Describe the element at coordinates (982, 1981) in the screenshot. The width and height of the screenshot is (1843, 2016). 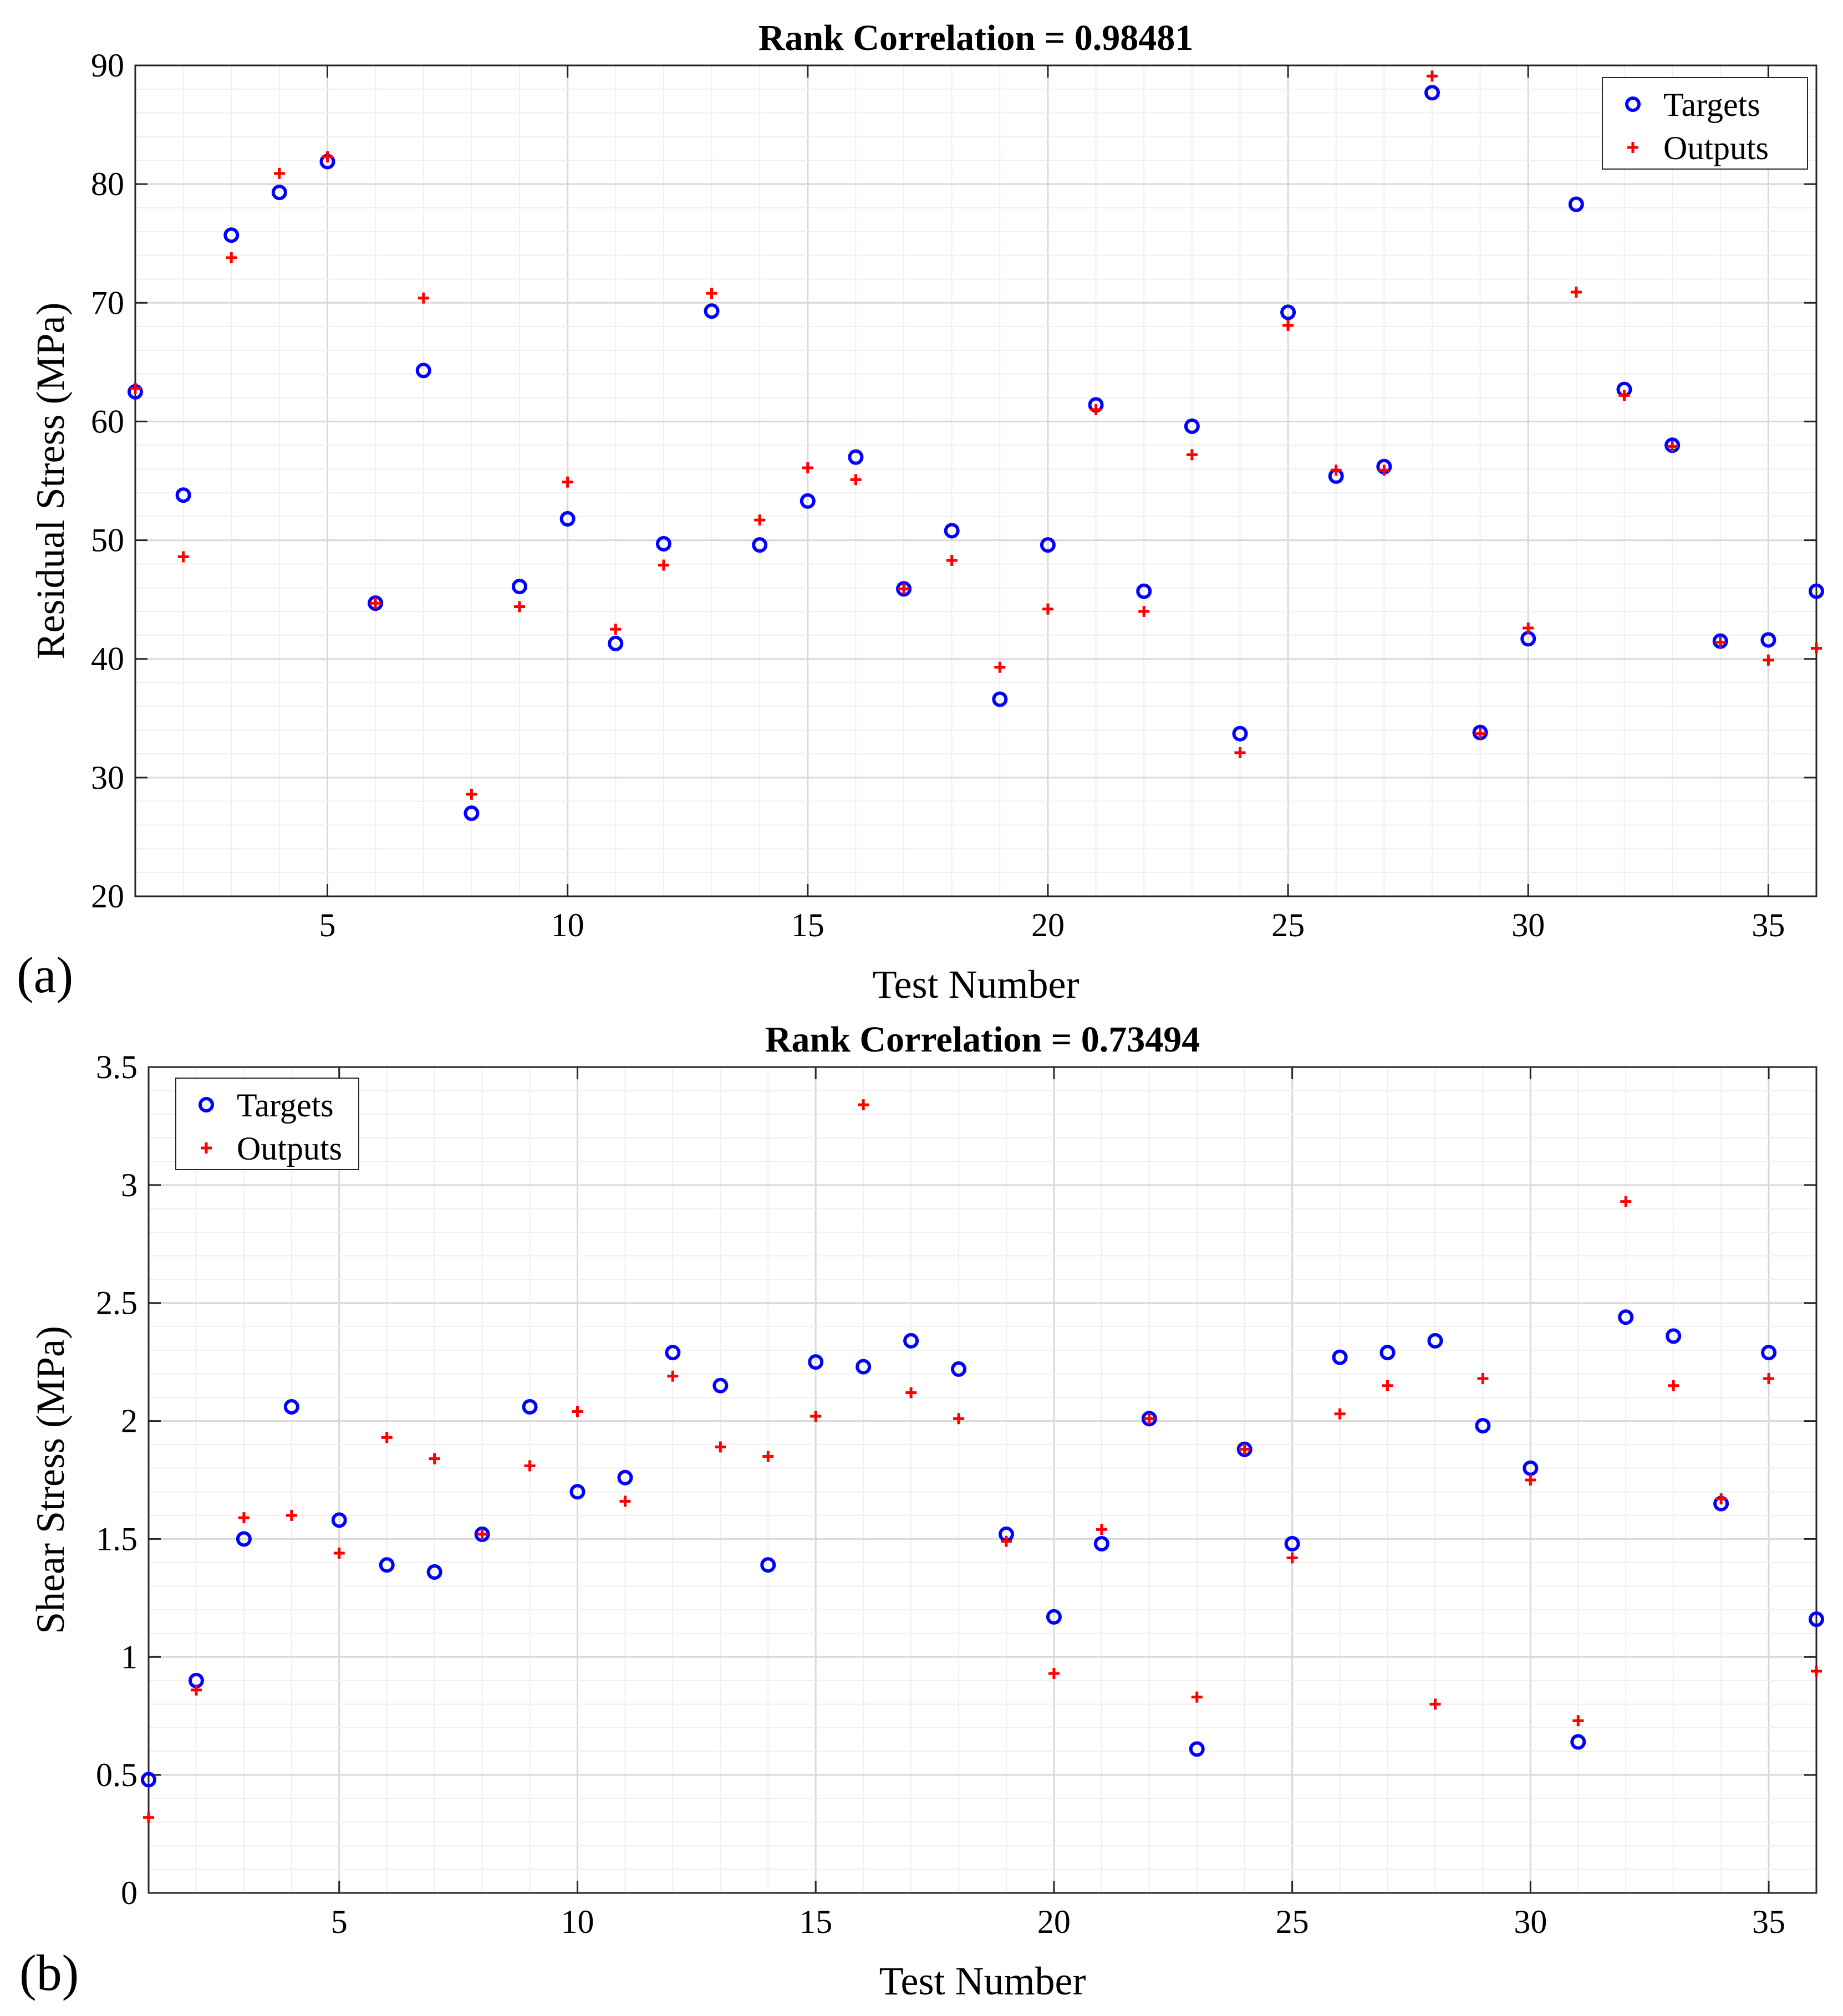
I see `x-axis-label: Test Number` at that location.